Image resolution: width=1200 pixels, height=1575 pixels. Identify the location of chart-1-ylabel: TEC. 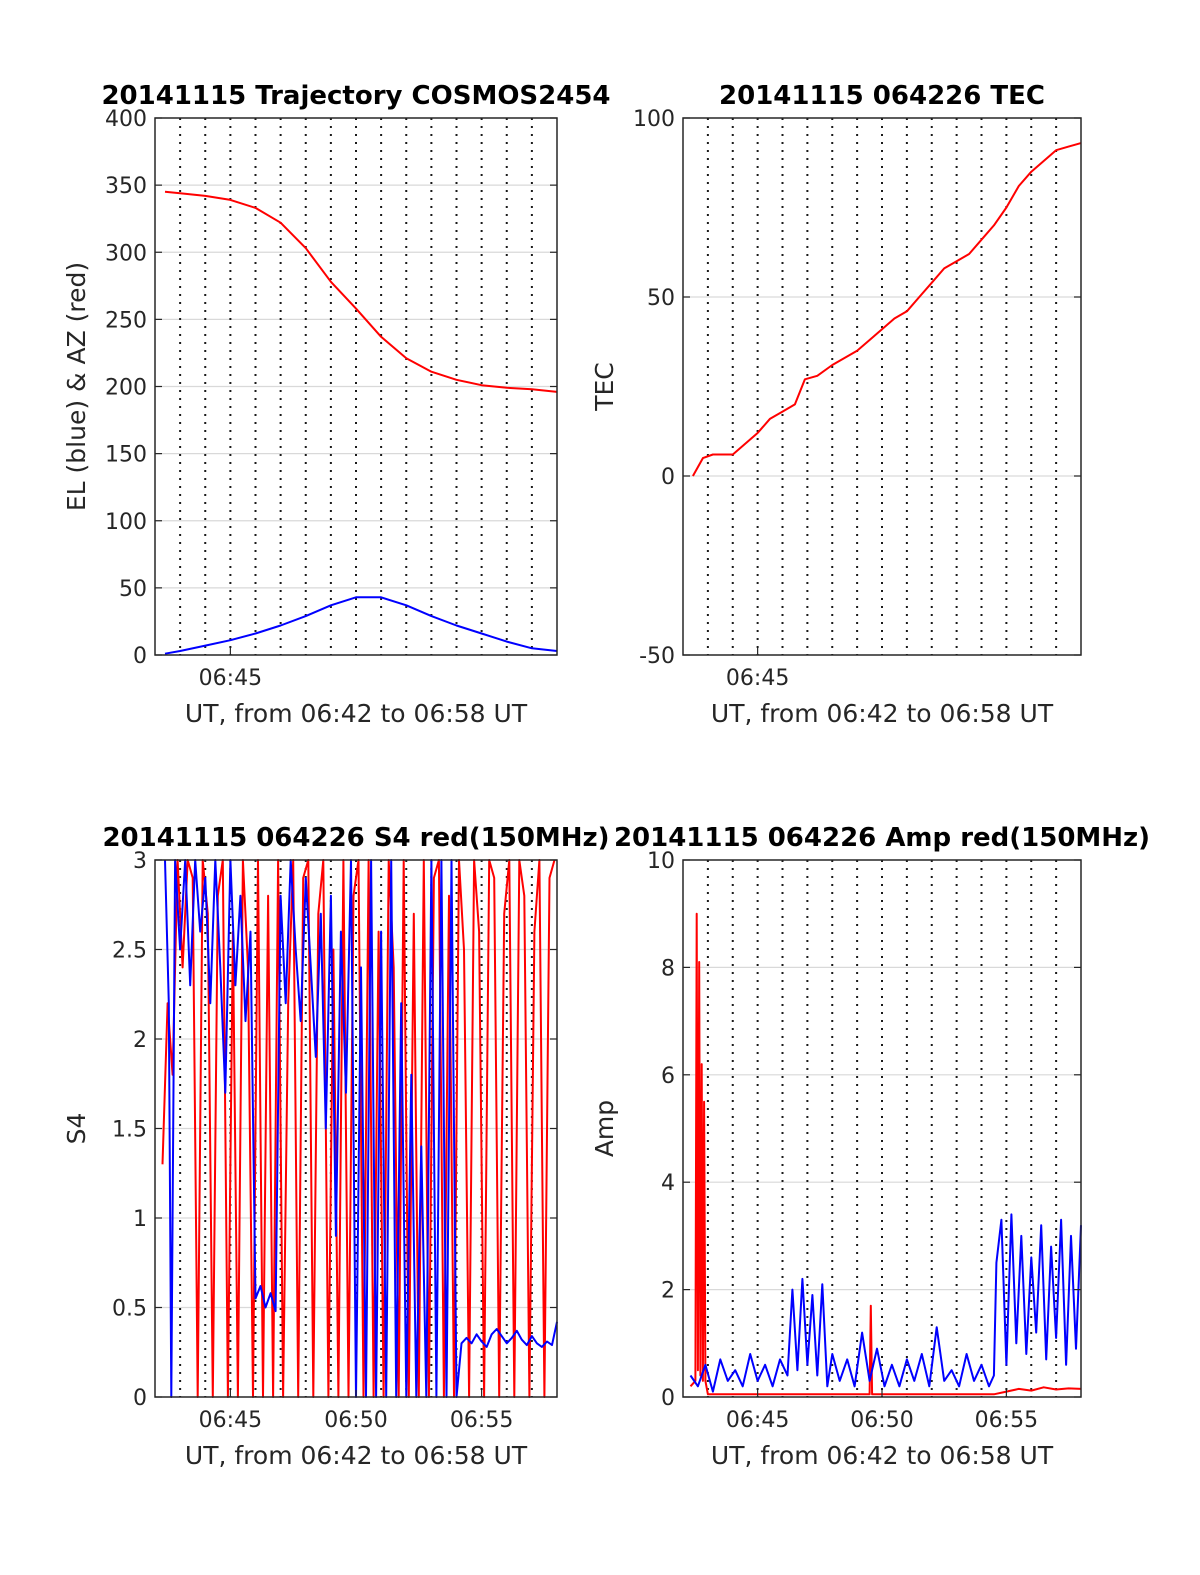
(604, 387).